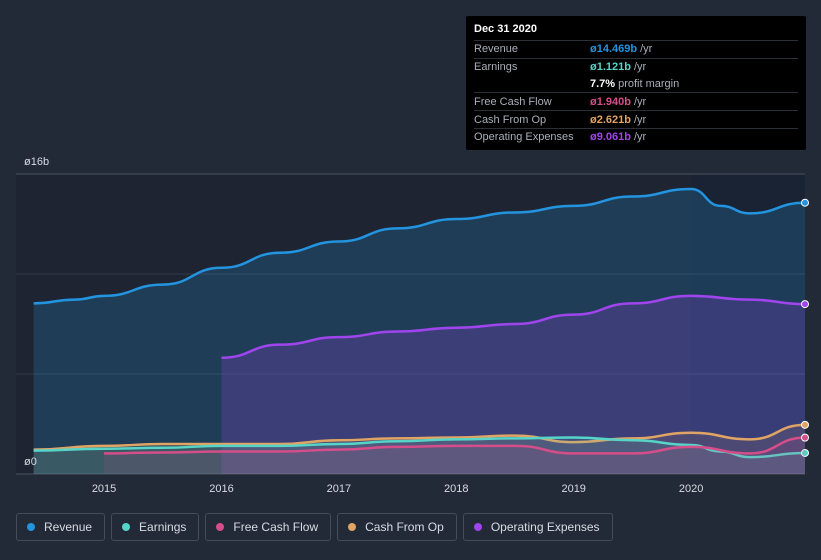 The width and height of the screenshot is (821, 560). I want to click on legend-label: Operating Expenses, so click(545, 527).